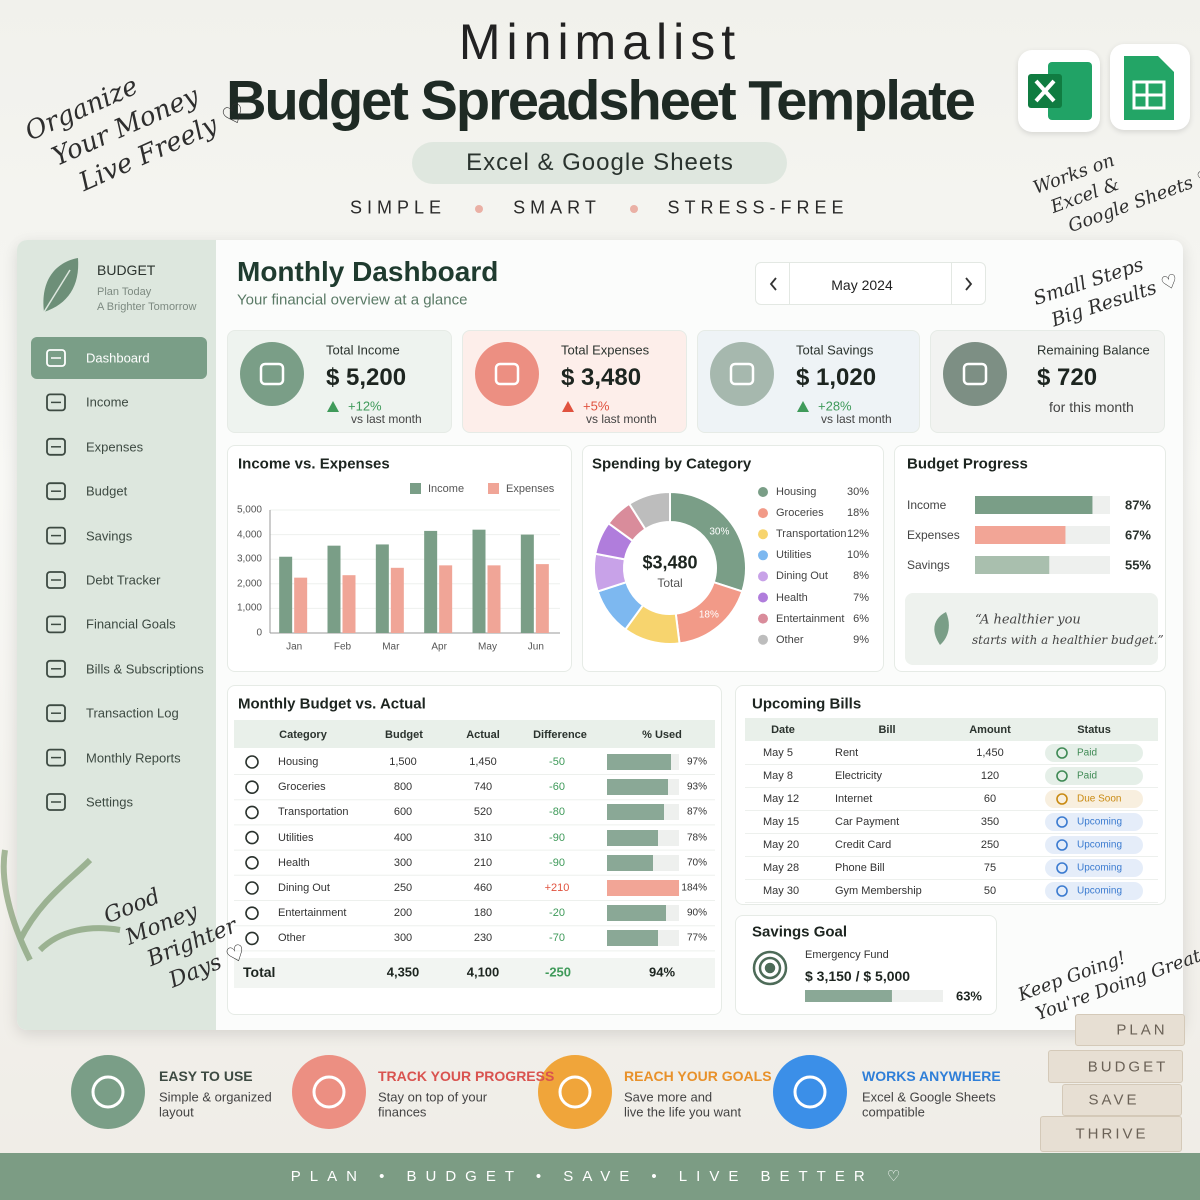 The image size is (1200, 1200). I want to click on menu-item: Monthly Reports, so click(133, 758).